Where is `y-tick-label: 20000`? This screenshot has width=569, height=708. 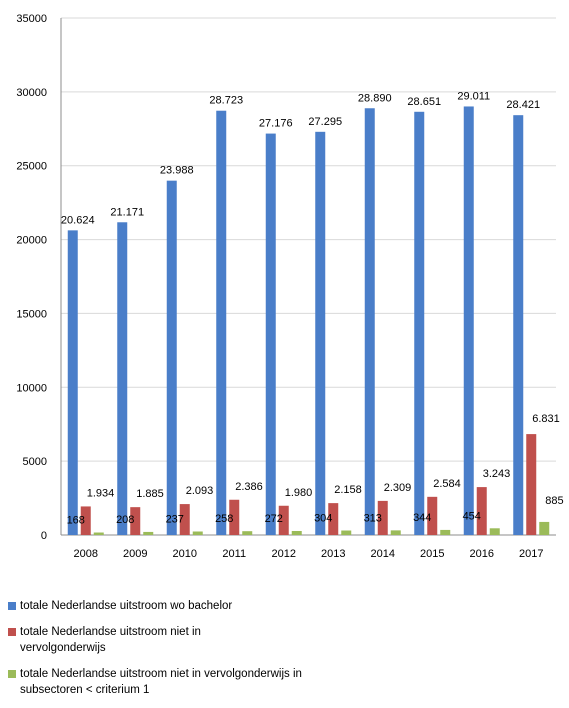 y-tick-label: 20000 is located at coordinates (31, 241).